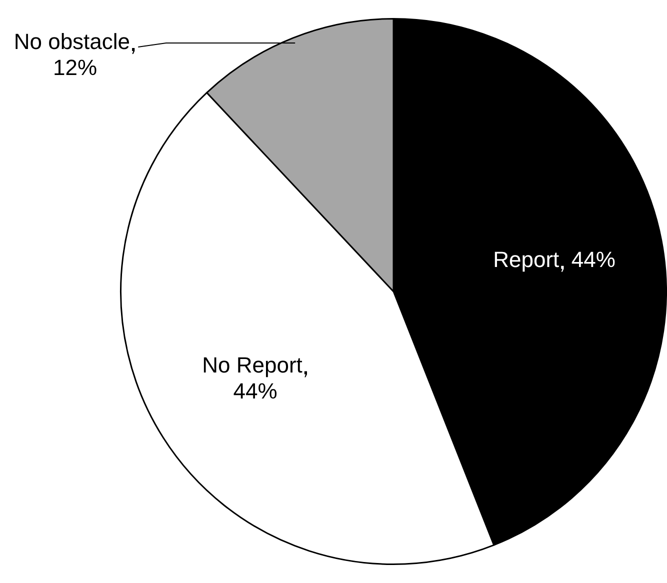 Image resolution: width=667 pixels, height=583 pixels. I want to click on slice-label: Report, so click(526, 259).